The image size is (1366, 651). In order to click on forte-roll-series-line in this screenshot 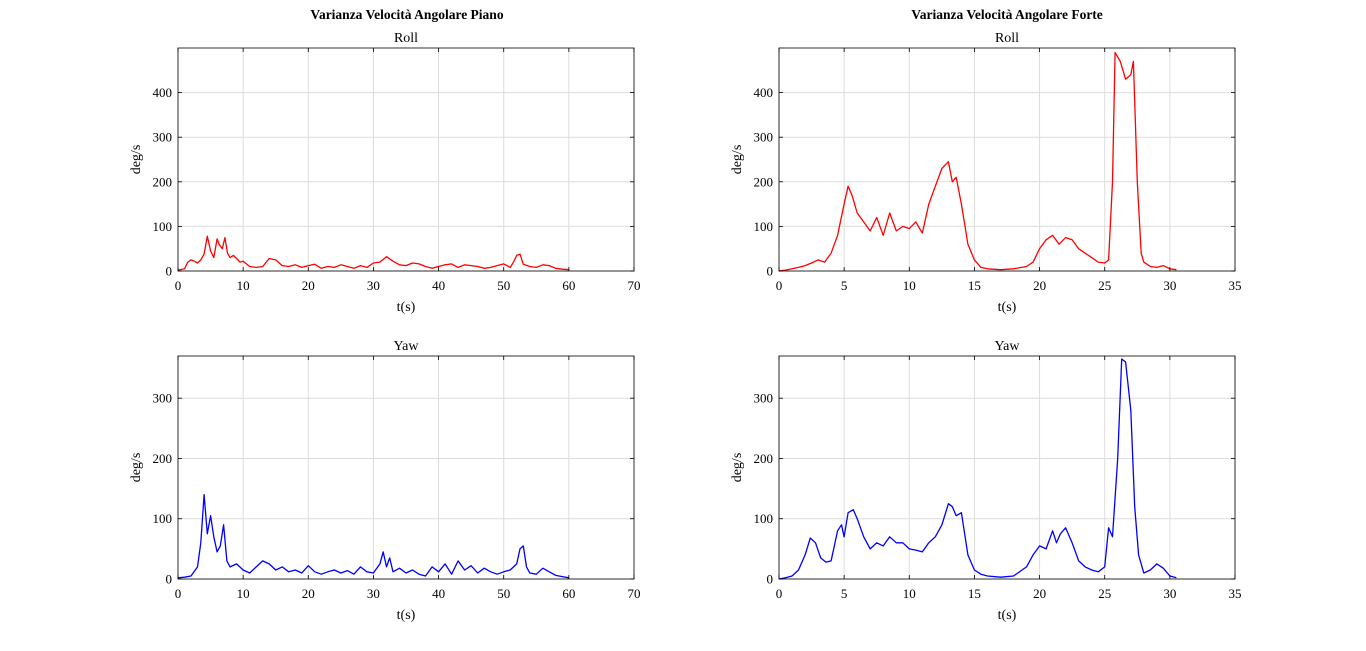, I will do `click(977, 161)`.